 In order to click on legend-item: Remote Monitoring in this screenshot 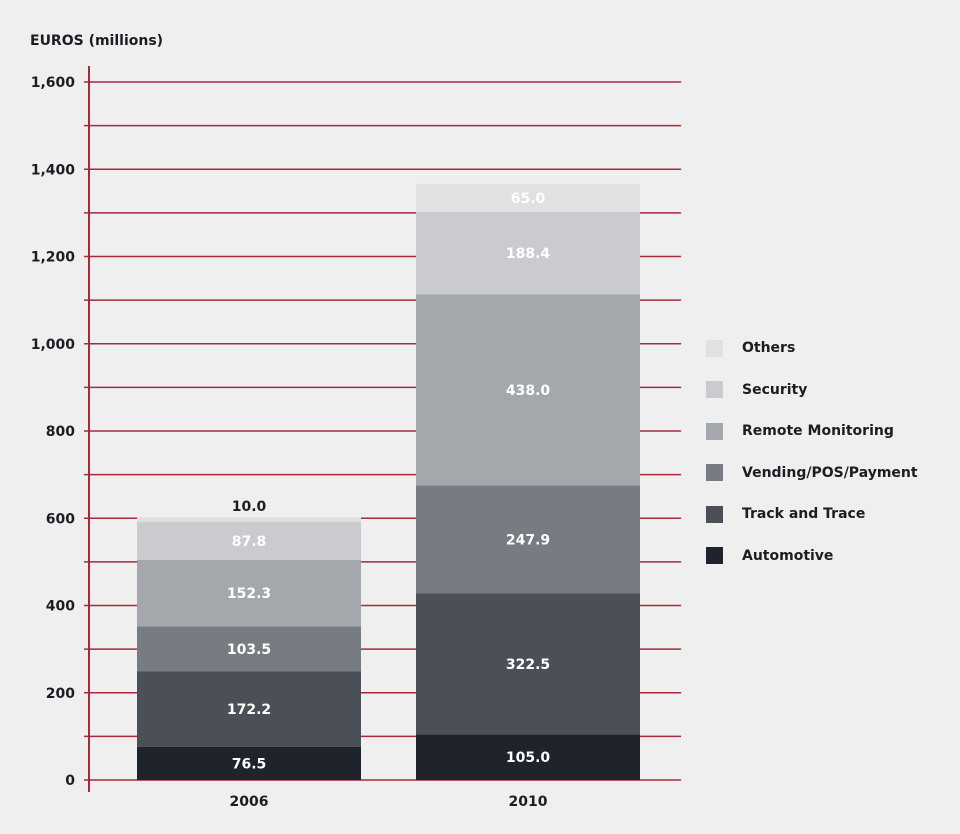, I will do `click(812, 431)`.